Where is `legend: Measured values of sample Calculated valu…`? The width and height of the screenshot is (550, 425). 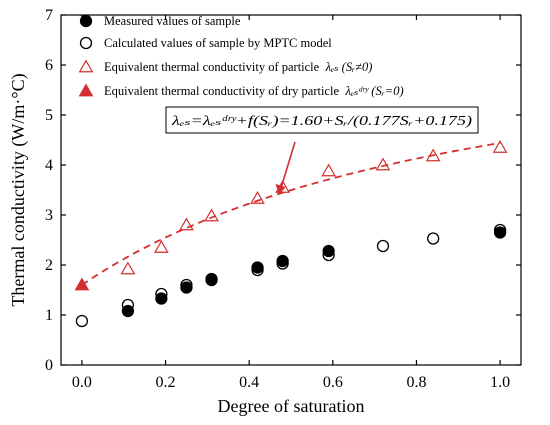
legend: Measured values of sample Calculated valu… is located at coordinates (241, 56).